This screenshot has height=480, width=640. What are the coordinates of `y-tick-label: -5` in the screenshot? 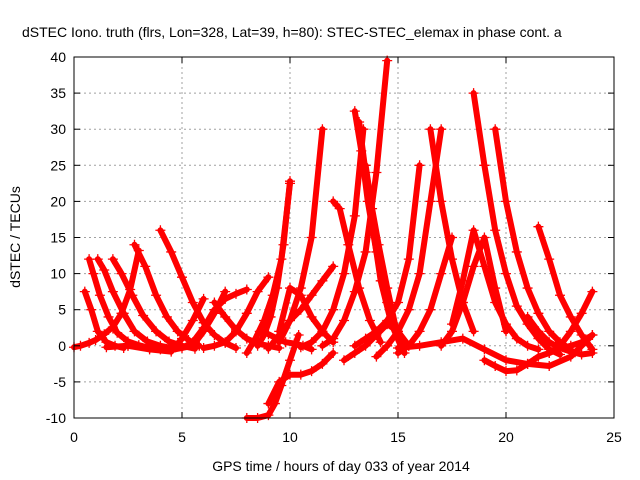 It's located at (60, 382).